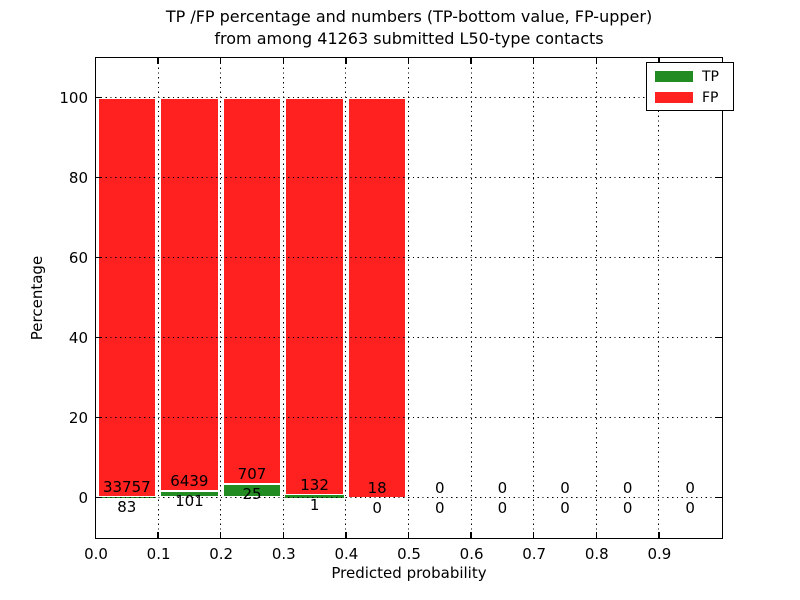 This screenshot has width=800, height=600. I want to click on fp-count-label-6: 0, so click(502, 487).